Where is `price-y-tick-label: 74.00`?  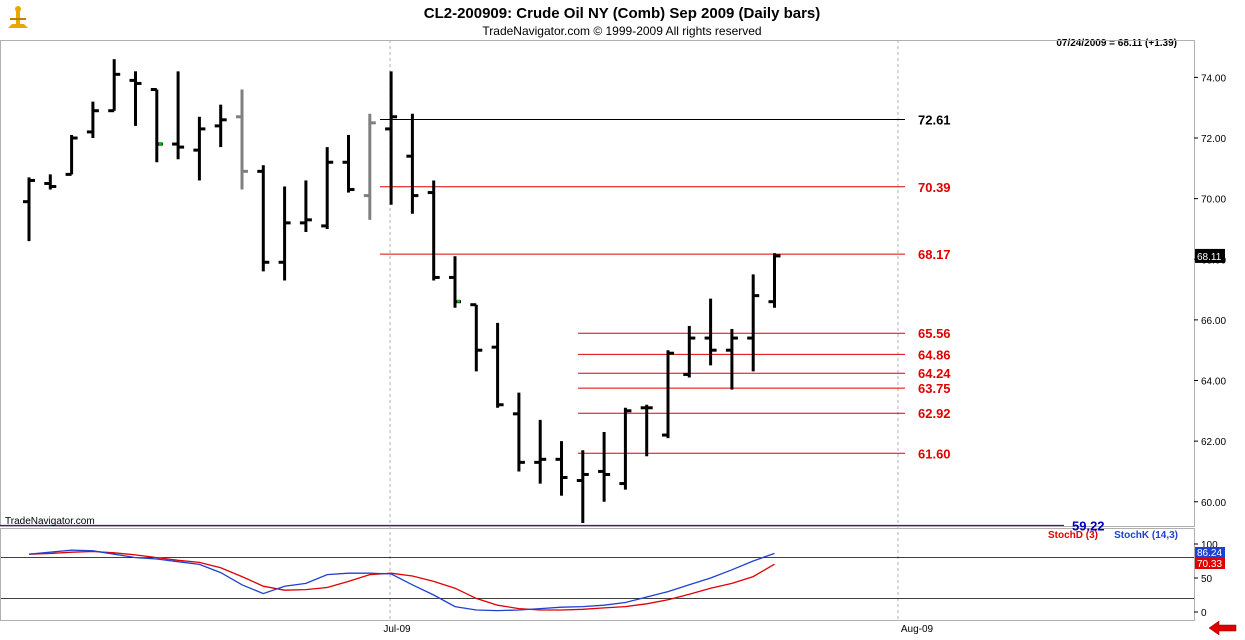 price-y-tick-label: 74.00 is located at coordinates (1213, 78).